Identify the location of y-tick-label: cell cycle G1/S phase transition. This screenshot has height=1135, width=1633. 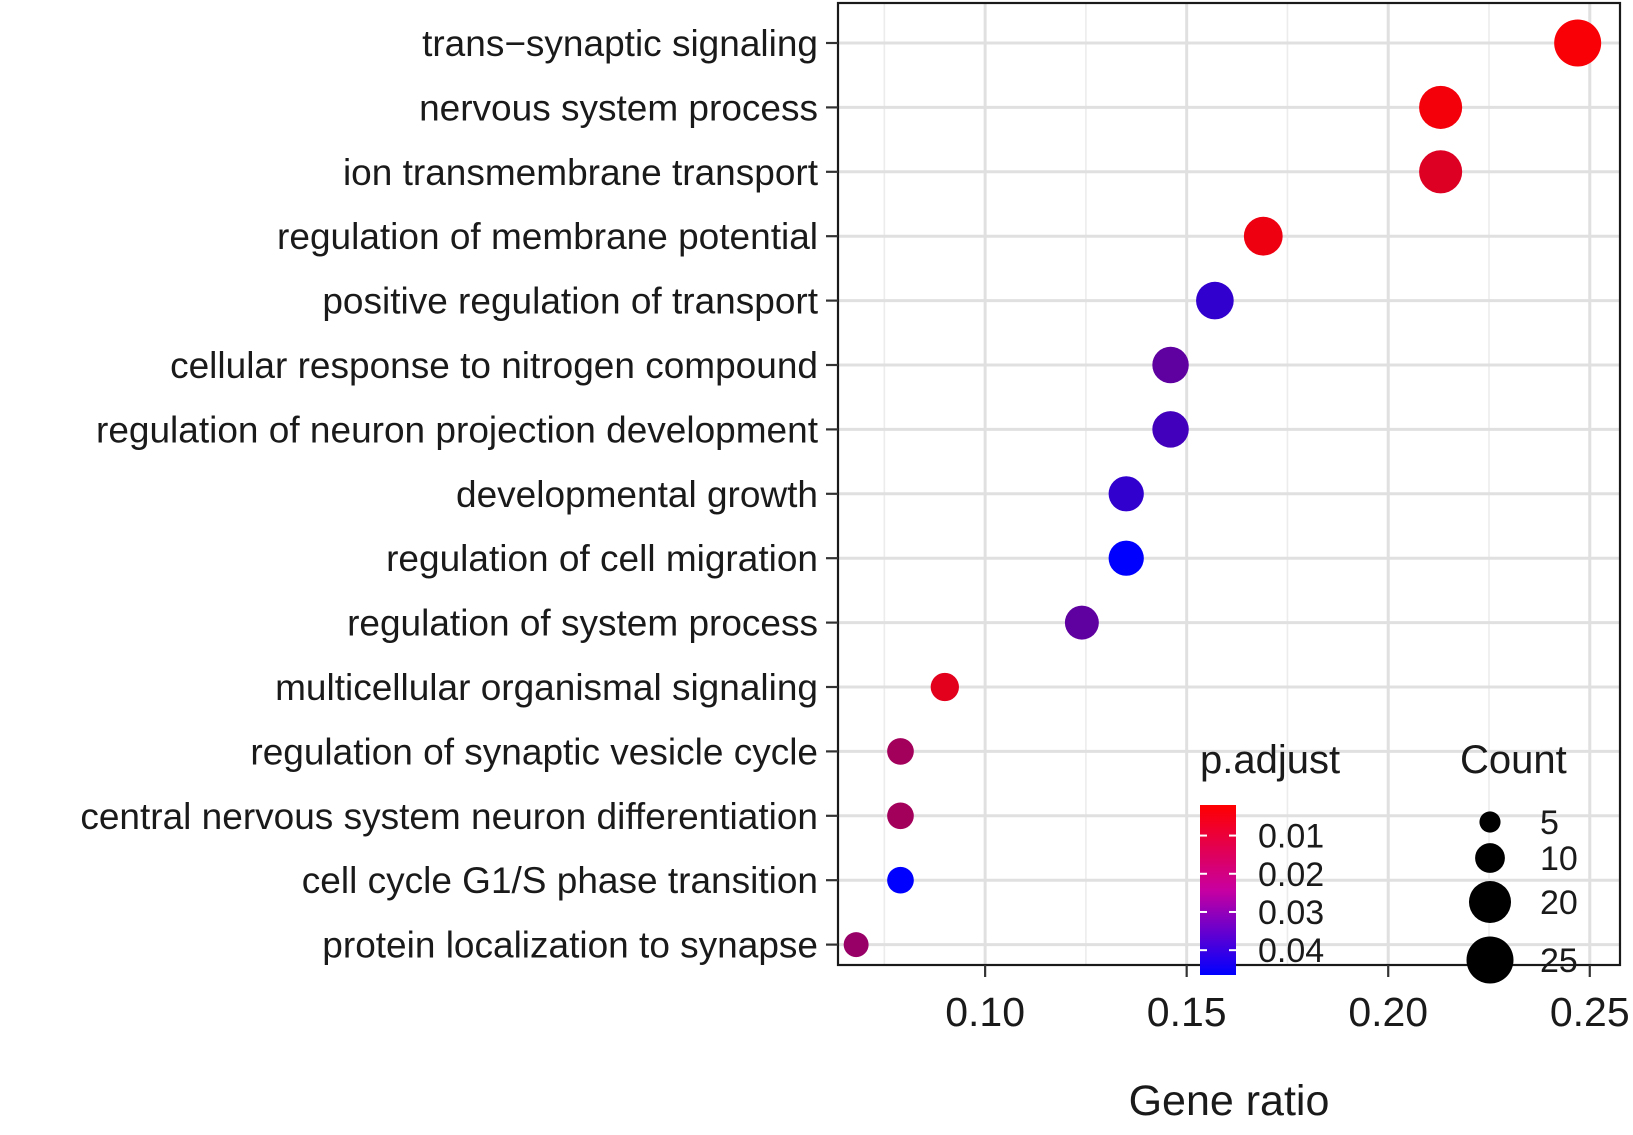
(560, 880).